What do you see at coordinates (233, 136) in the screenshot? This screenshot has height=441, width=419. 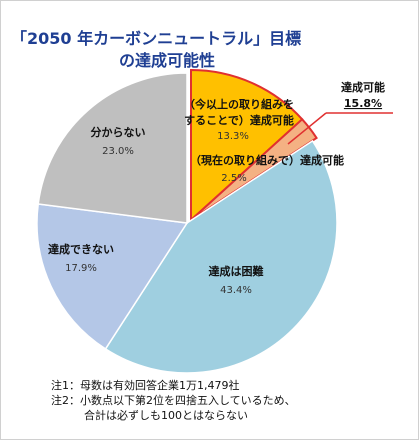 I see `slice-value-achievable-with-more-effort: 13.3%` at bounding box center [233, 136].